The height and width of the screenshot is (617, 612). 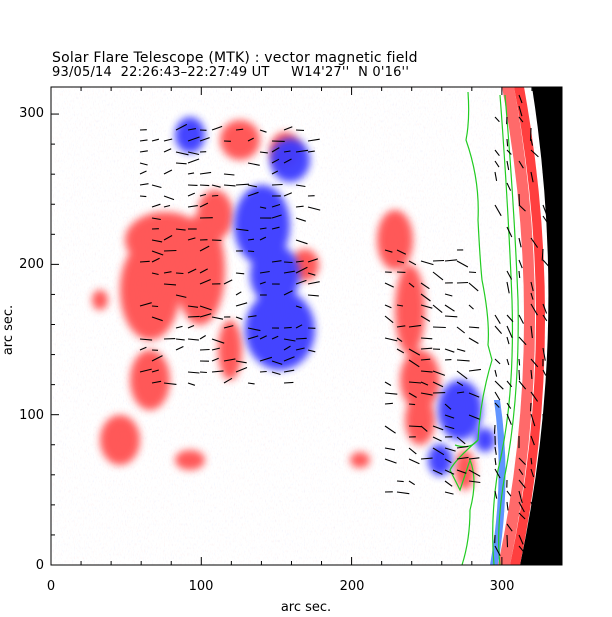 I want to click on x-tick-label: 300, so click(x=502, y=586).